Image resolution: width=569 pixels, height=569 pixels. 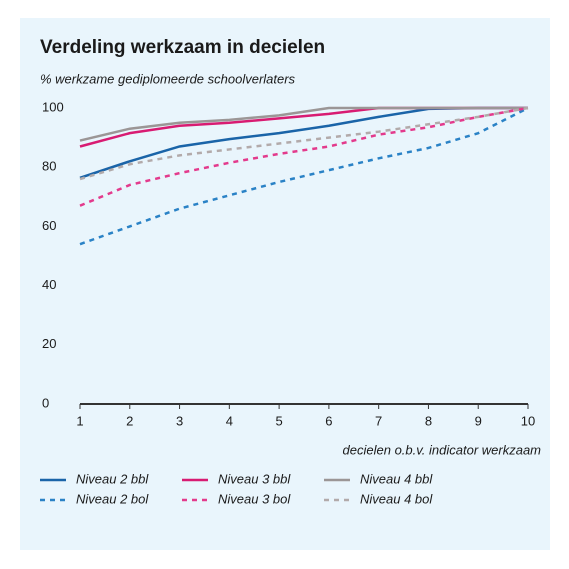 I want to click on x-tick-label: 2, so click(x=129, y=420).